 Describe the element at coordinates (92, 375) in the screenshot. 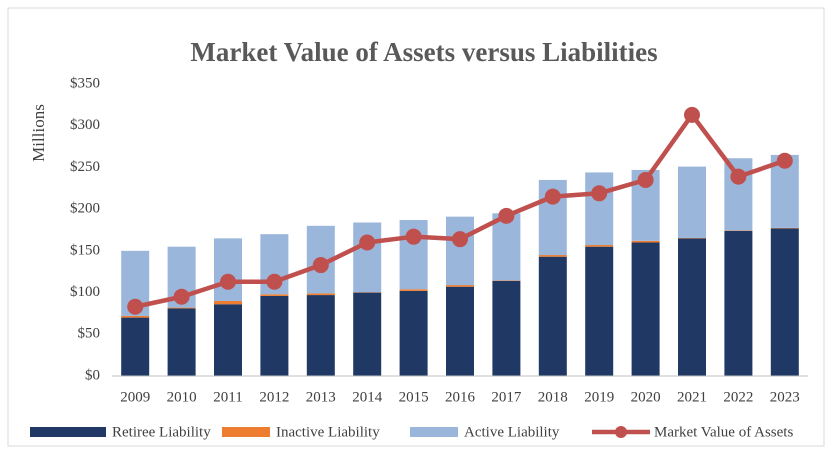

I see `y-tick-label: $0` at that location.